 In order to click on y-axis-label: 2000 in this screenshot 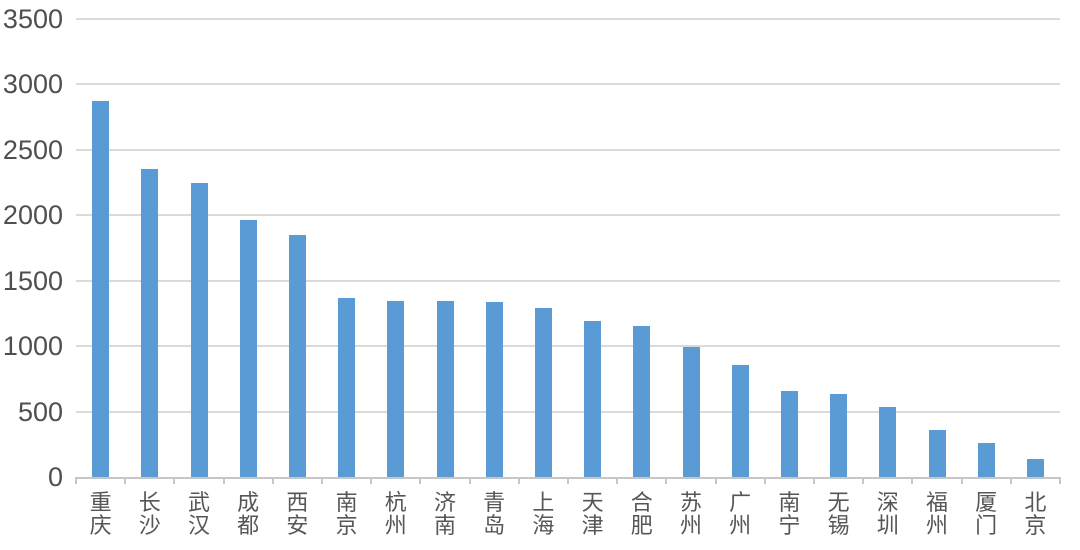, I will do `click(32, 215)`.